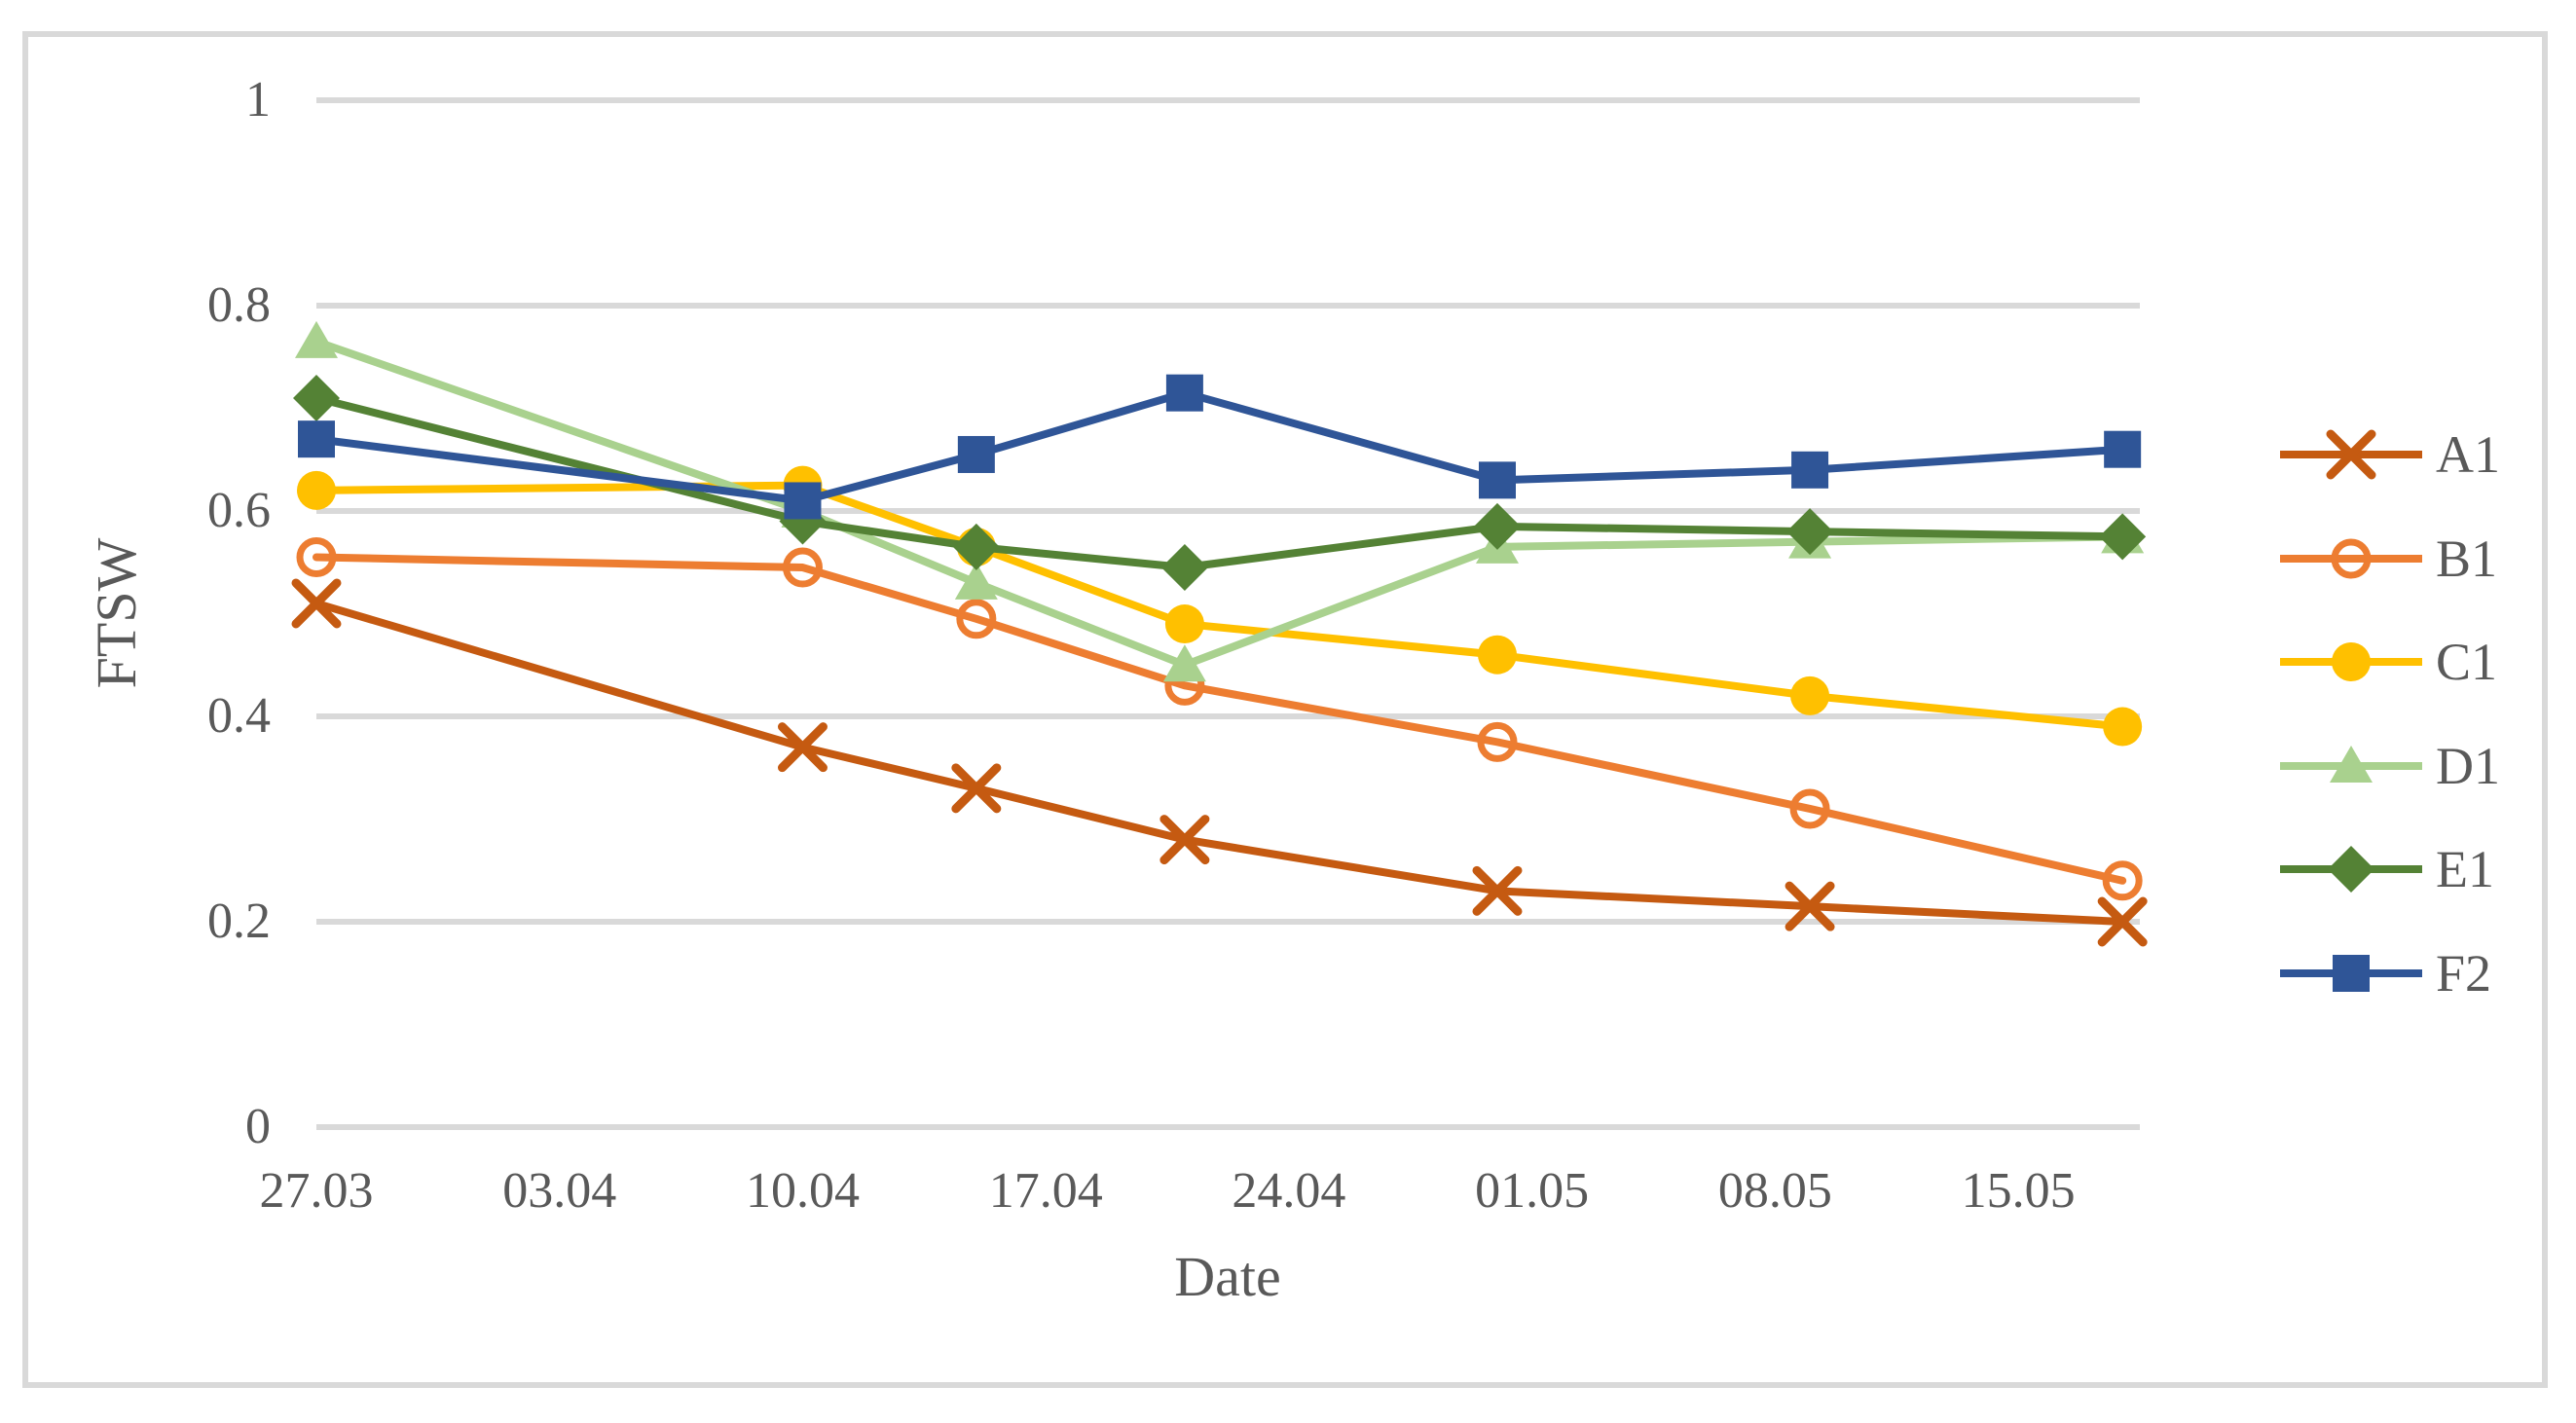 This screenshot has height=1423, width=2576. Describe the element at coordinates (559, 1191) in the screenshot. I see `x-tick-label-03.04: 03.04` at that location.